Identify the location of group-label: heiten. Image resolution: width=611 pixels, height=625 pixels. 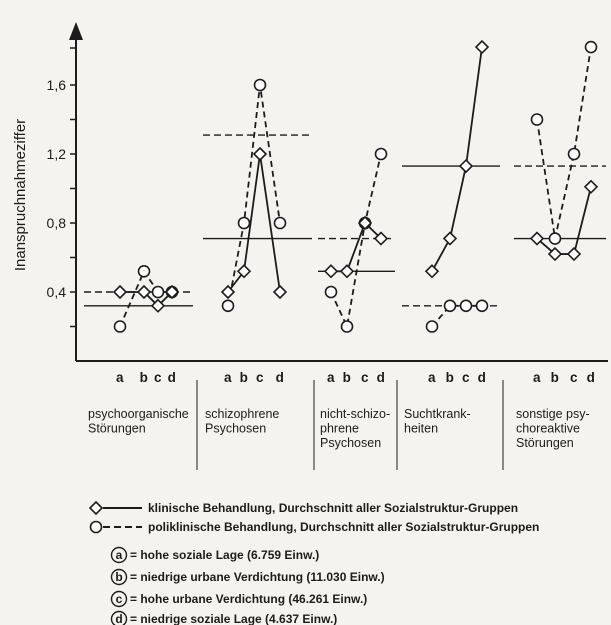
(421, 429).